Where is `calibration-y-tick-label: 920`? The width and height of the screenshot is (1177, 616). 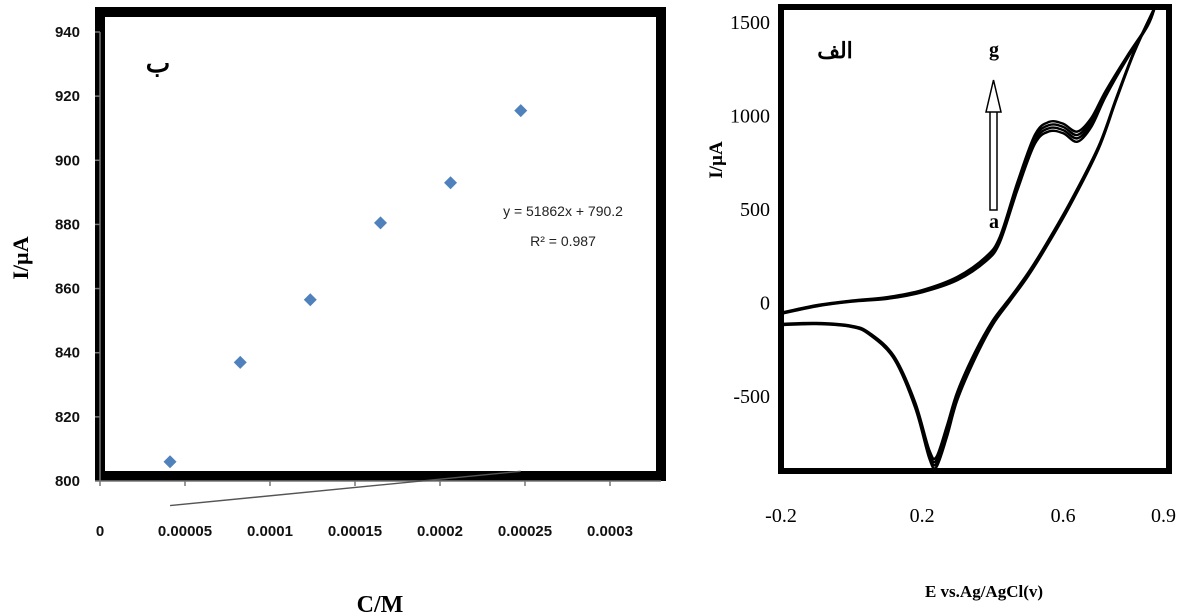 calibration-y-tick-label: 920 is located at coordinates (67, 96).